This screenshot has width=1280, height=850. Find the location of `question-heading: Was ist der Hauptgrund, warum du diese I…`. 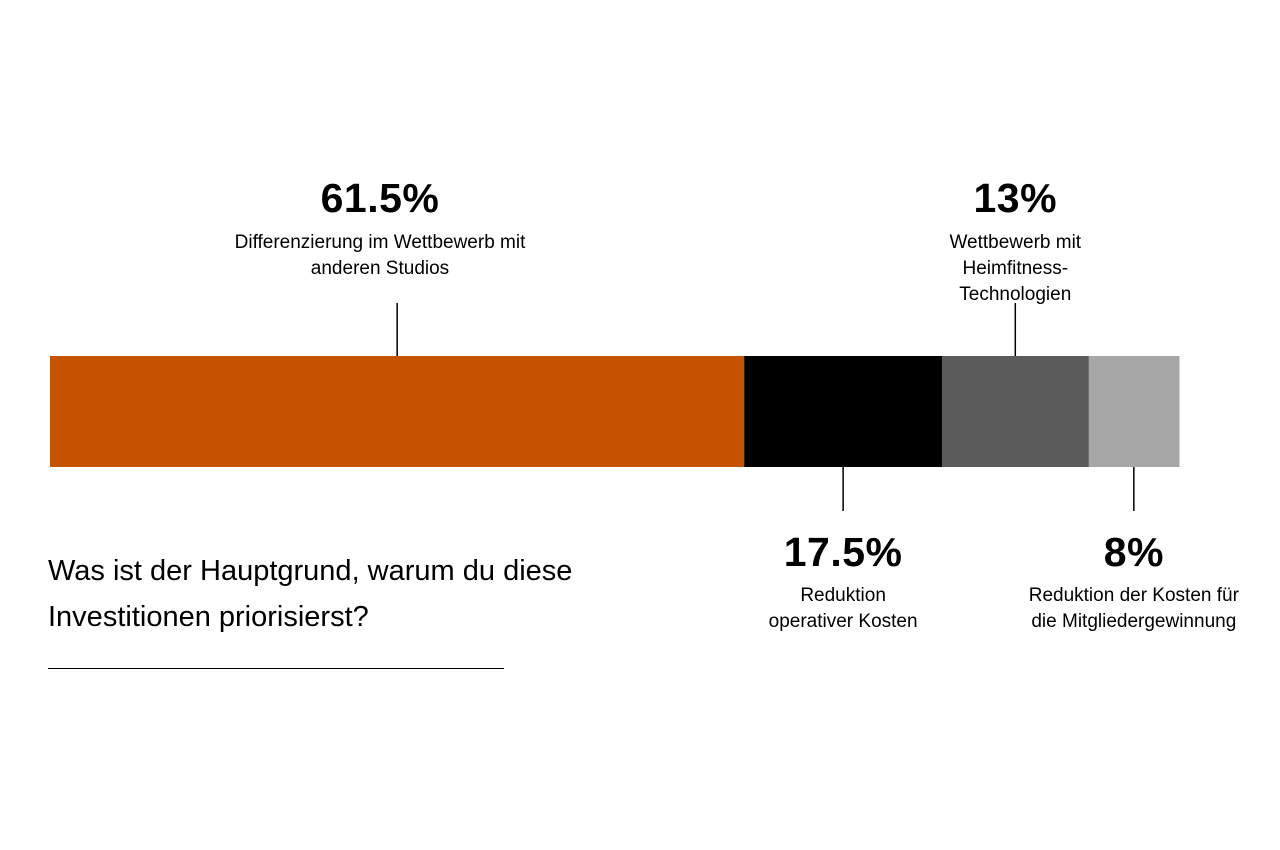

question-heading: Was ist der Hauptgrund, warum du diese I… is located at coordinates (310, 594).